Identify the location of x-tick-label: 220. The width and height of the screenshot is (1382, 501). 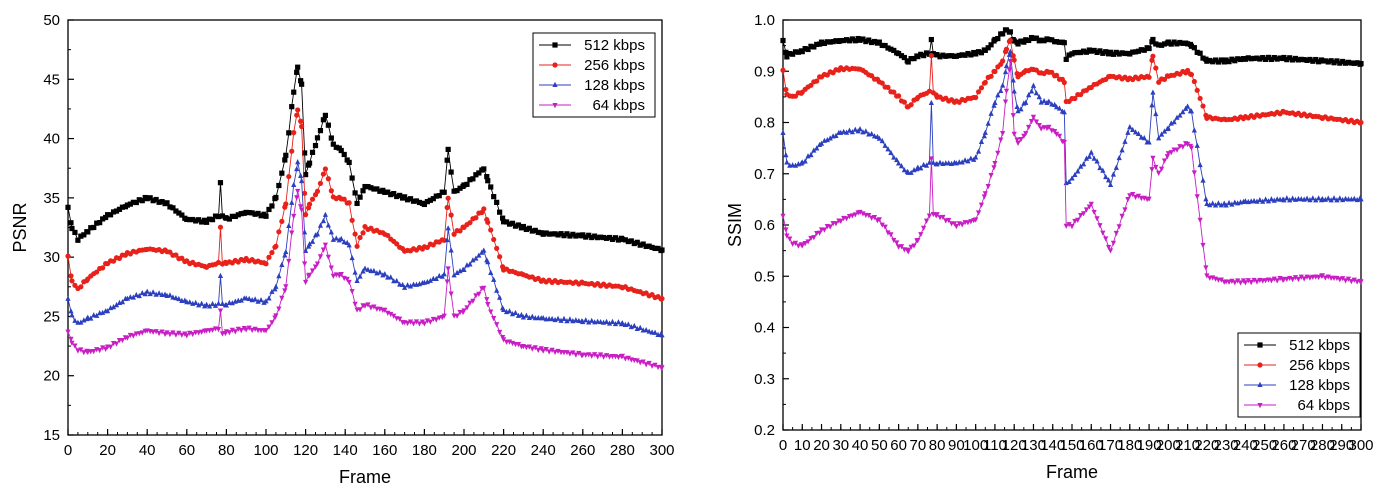
(1206, 445).